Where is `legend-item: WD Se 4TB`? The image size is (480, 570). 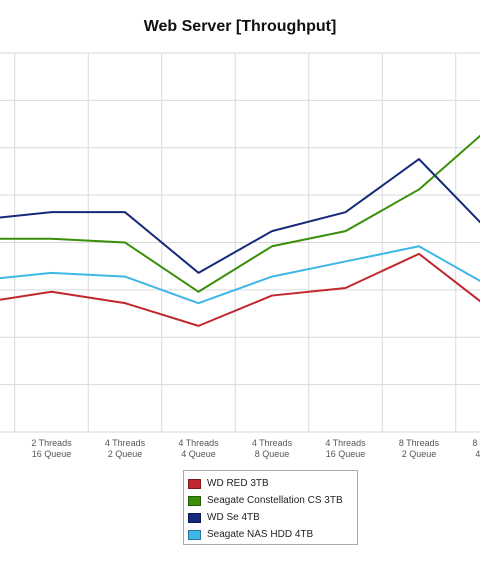
legend-item: WD Se 4TB is located at coordinates (272, 517).